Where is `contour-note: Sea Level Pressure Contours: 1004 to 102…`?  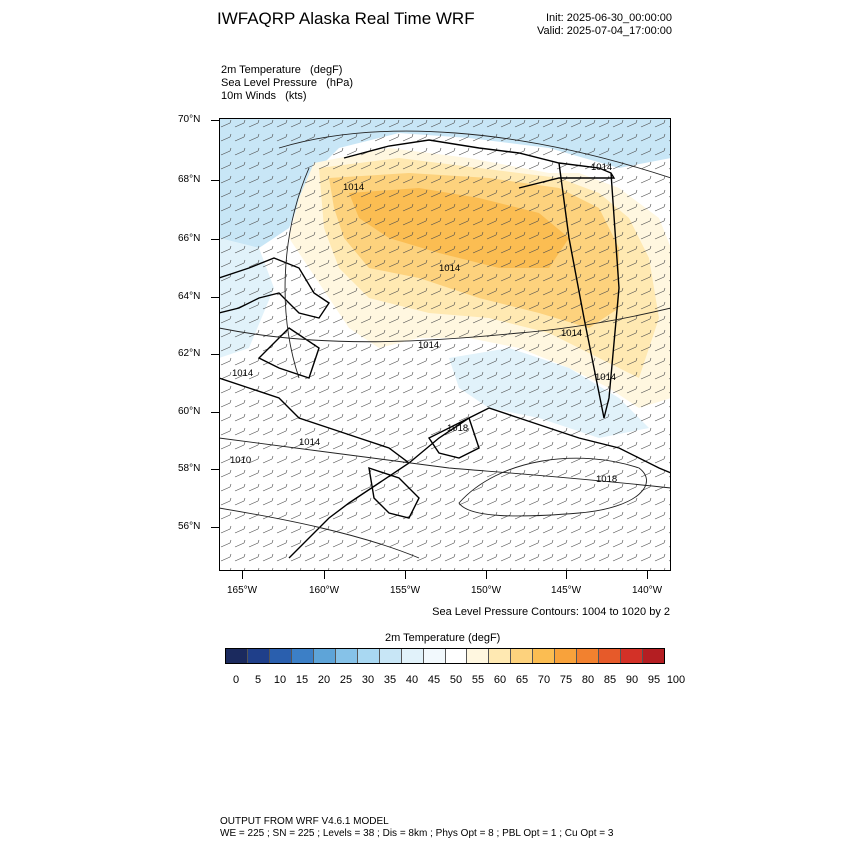
contour-note: Sea Level Pressure Contours: 1004 to 102… is located at coordinates (551, 612).